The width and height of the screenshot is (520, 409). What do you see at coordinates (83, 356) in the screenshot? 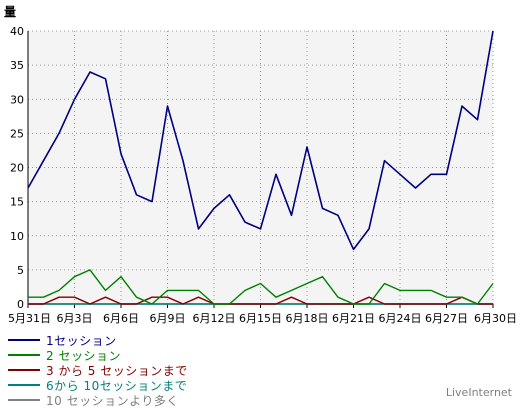
I see `legend-label-series-2: 2 セッション` at bounding box center [83, 356].